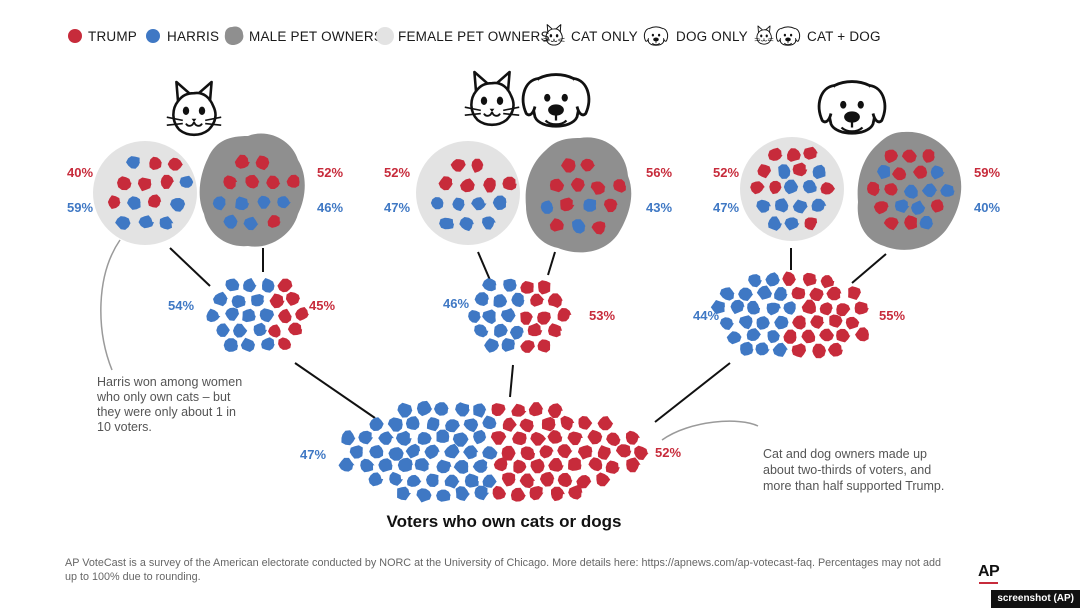  I want to click on legend-male: MALE PET OWNERS, so click(303, 35).